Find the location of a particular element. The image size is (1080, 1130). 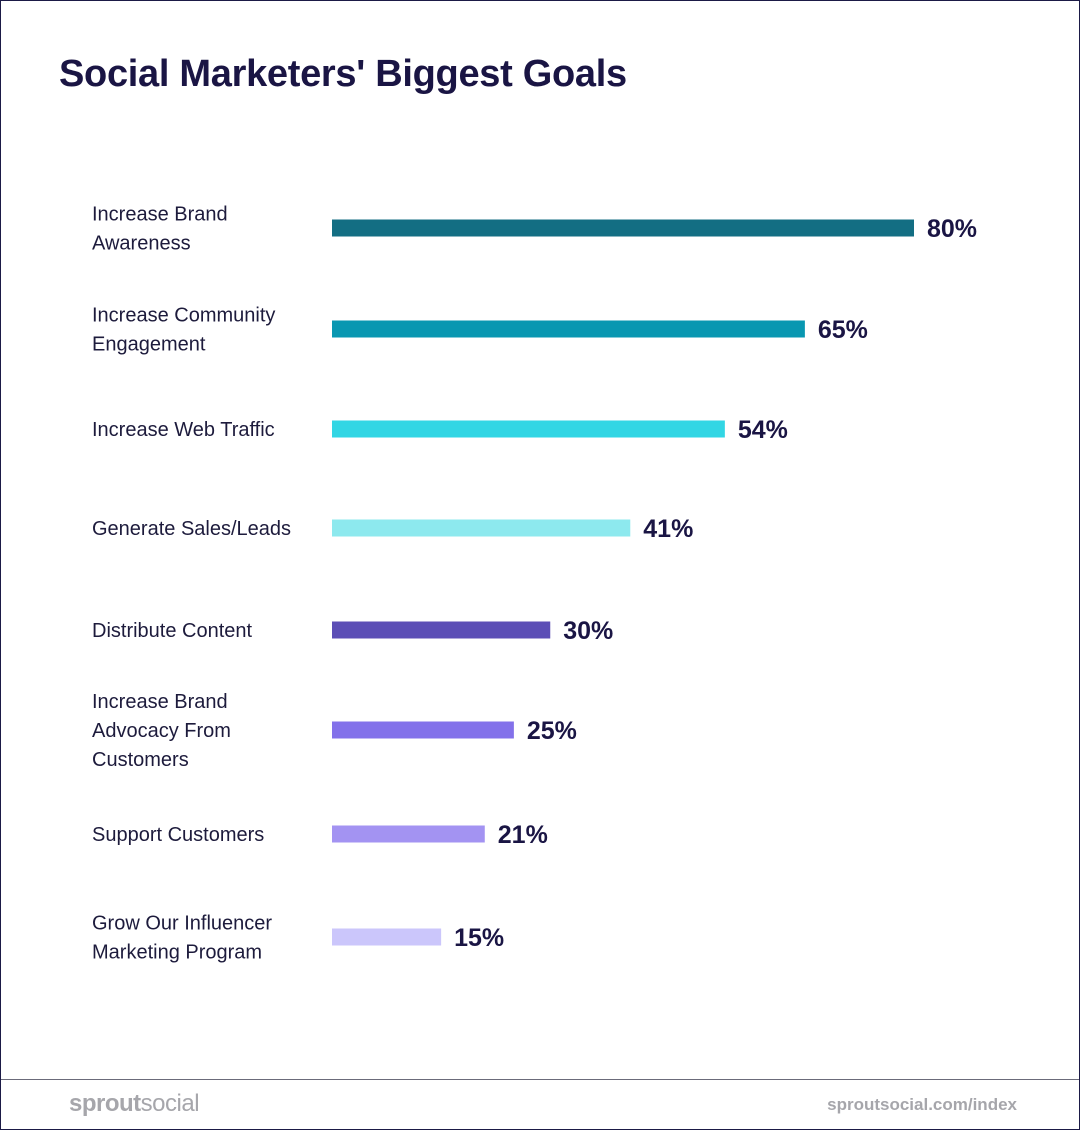

value-label-7: 21% is located at coordinates (523, 835).